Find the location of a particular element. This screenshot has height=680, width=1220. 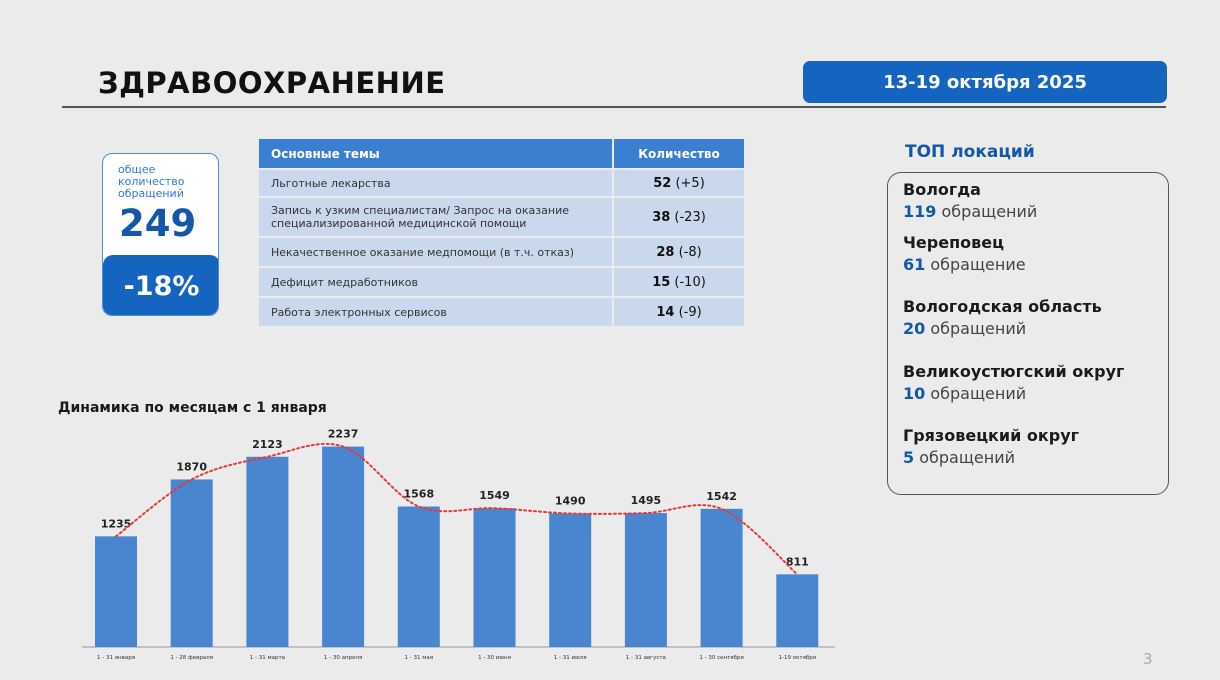

table-row: Льготные лекарства 52 (+5) is located at coordinates (501, 182).